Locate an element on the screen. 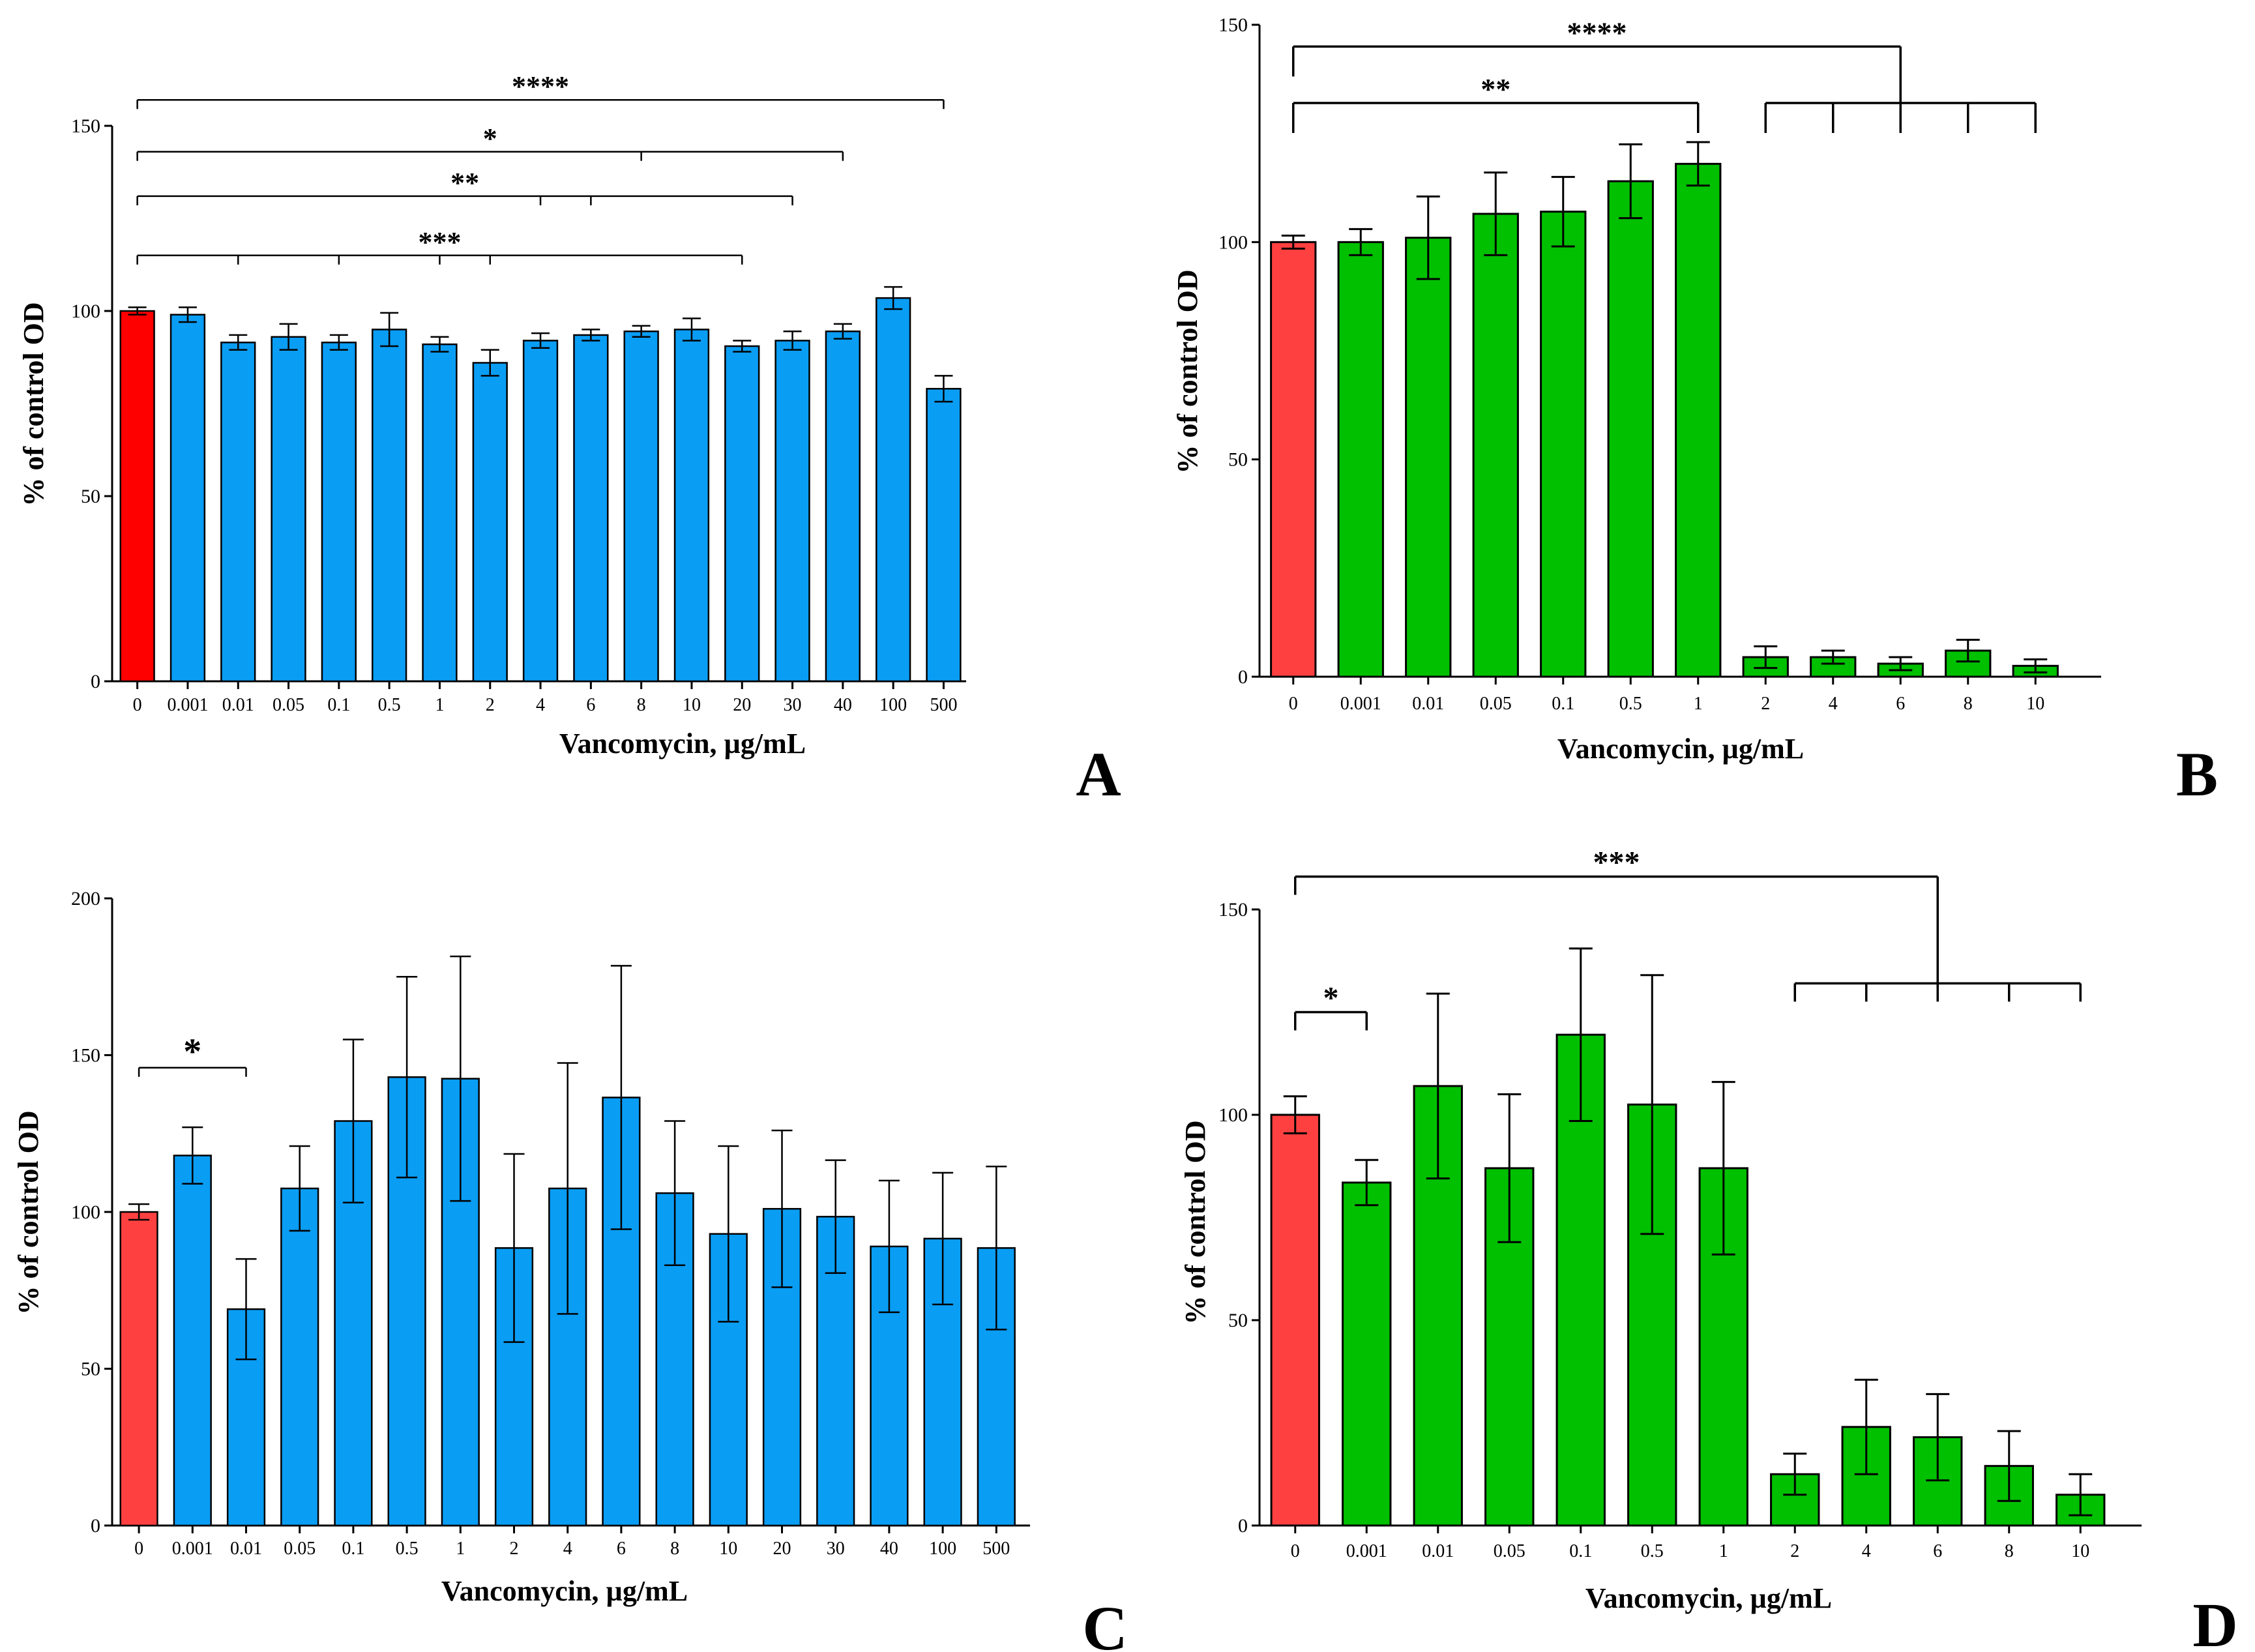 The image size is (2255, 1652). panel-letter: B is located at coordinates (2197, 774).